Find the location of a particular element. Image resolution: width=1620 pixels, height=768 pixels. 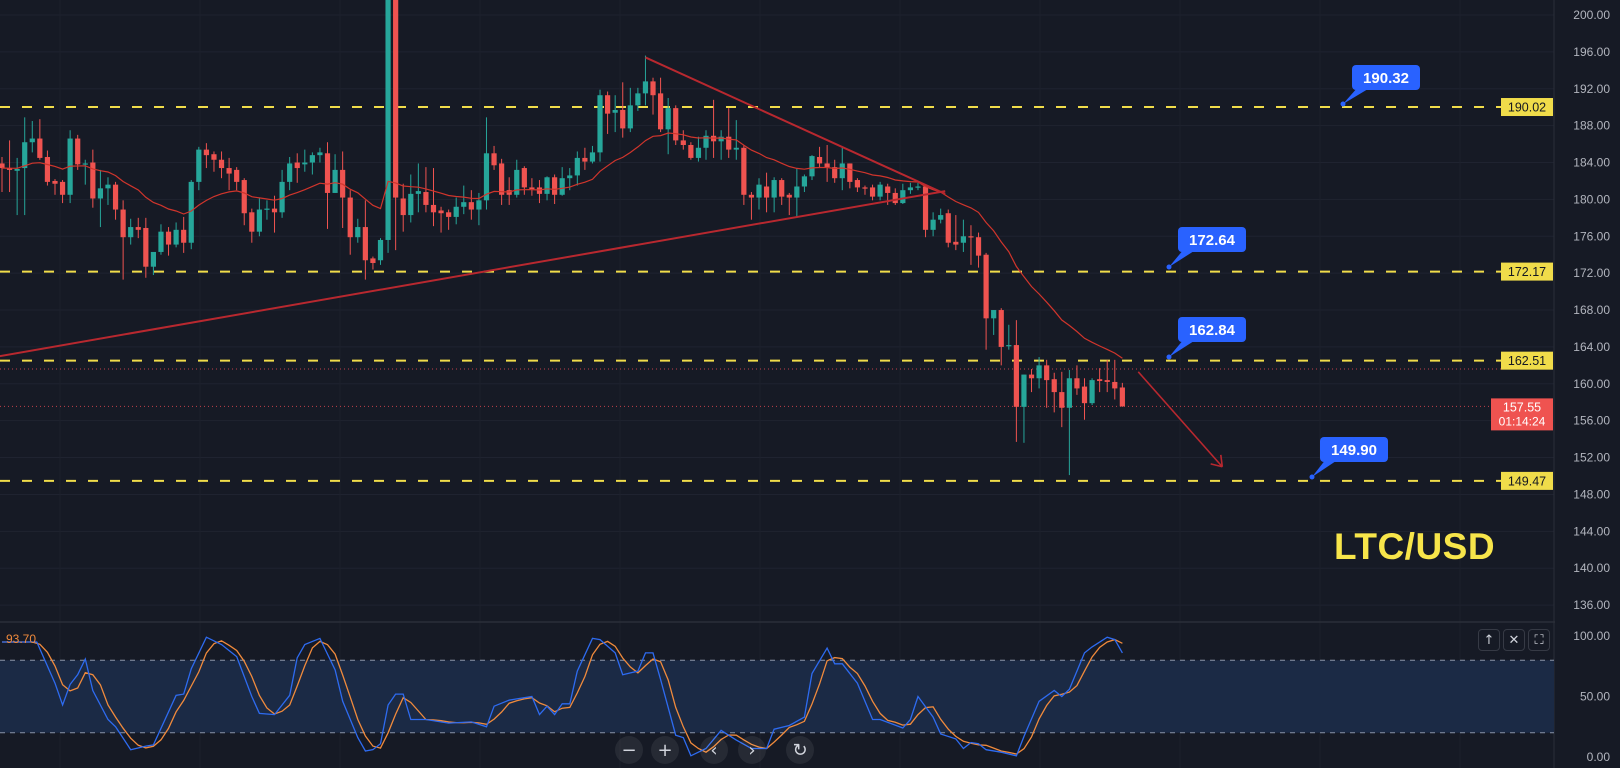

close-pane-button: ✕ is located at coordinates (1514, 640).